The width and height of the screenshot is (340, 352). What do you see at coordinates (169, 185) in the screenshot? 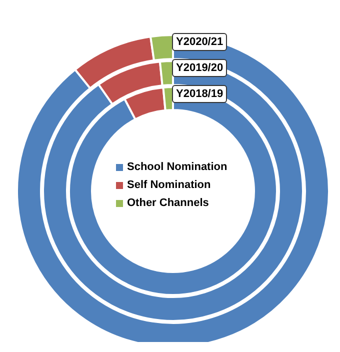
I see `legend-label: Self Nomination` at bounding box center [169, 185].